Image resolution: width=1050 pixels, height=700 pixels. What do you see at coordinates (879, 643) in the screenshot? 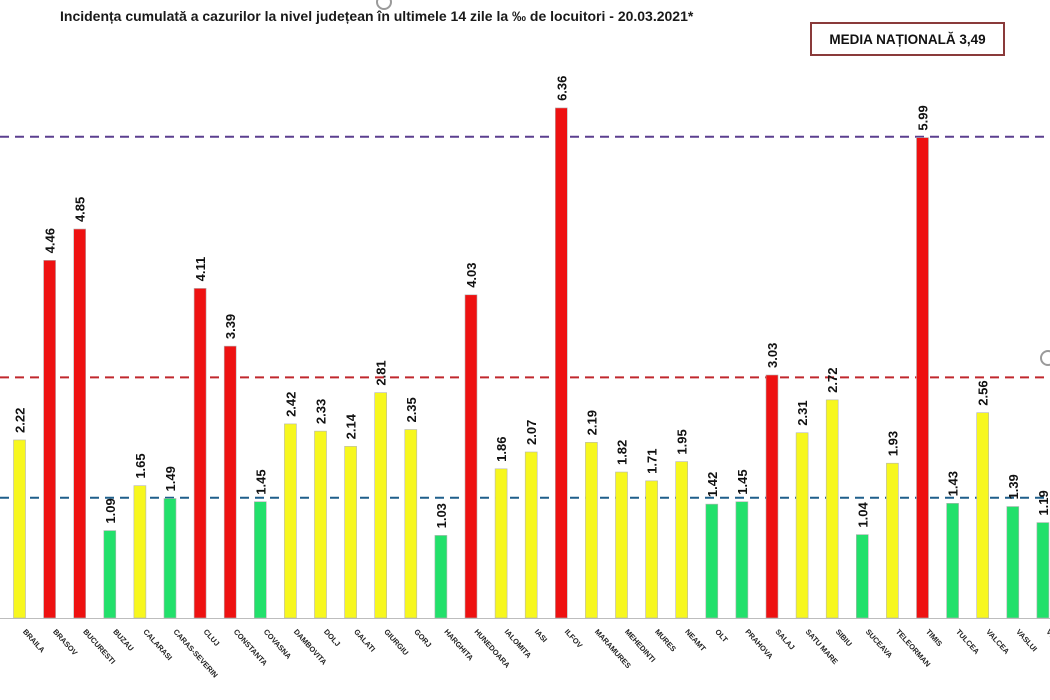
I see `category-label: SUCEAVA` at bounding box center [879, 643].